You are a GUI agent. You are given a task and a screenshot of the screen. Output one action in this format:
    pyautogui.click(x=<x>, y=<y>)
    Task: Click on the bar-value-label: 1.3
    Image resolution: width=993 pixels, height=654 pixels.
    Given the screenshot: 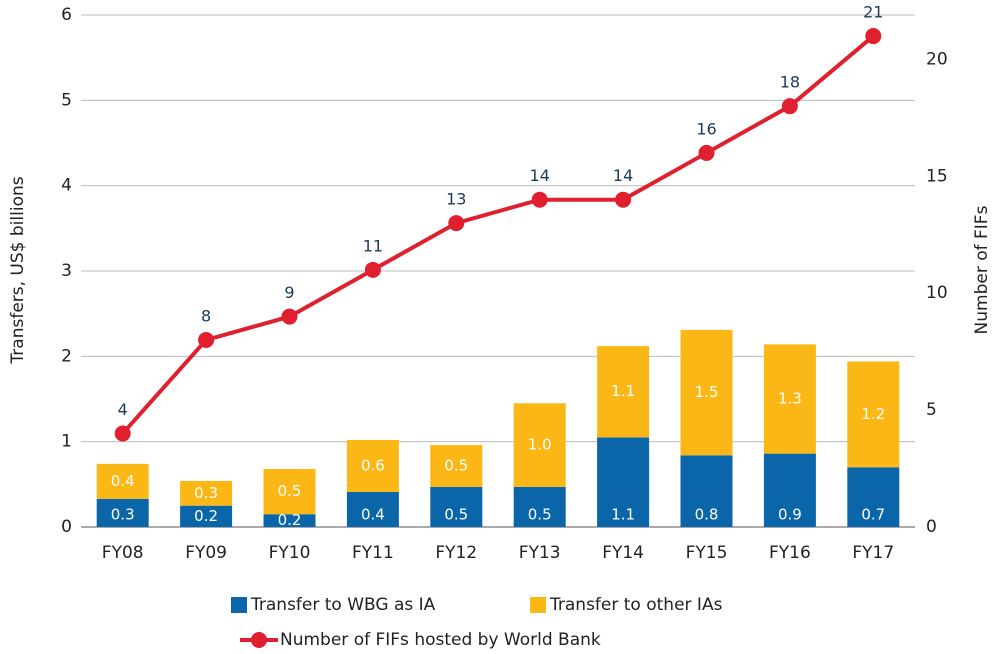 What is the action you would take?
    pyautogui.click(x=790, y=399)
    